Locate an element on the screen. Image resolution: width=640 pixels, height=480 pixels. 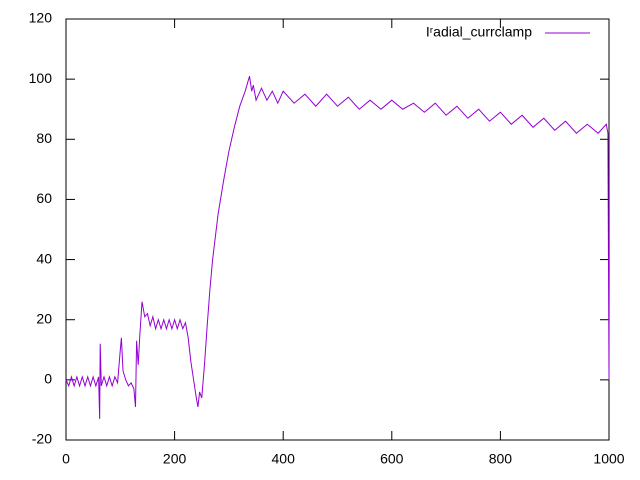
y-tick-label: 100 is located at coordinates (41, 78).